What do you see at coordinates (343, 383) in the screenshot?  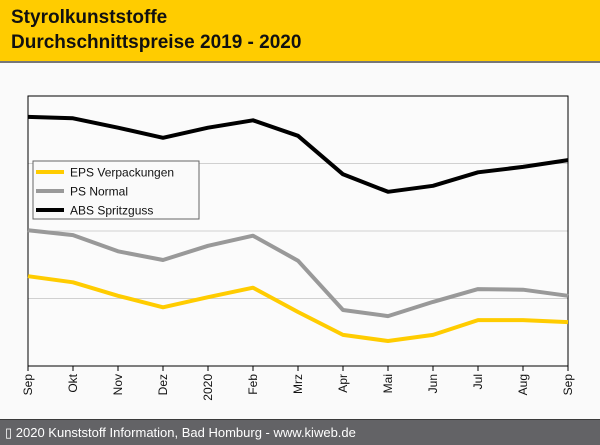 I see `x-tick-label: Apr` at bounding box center [343, 383].